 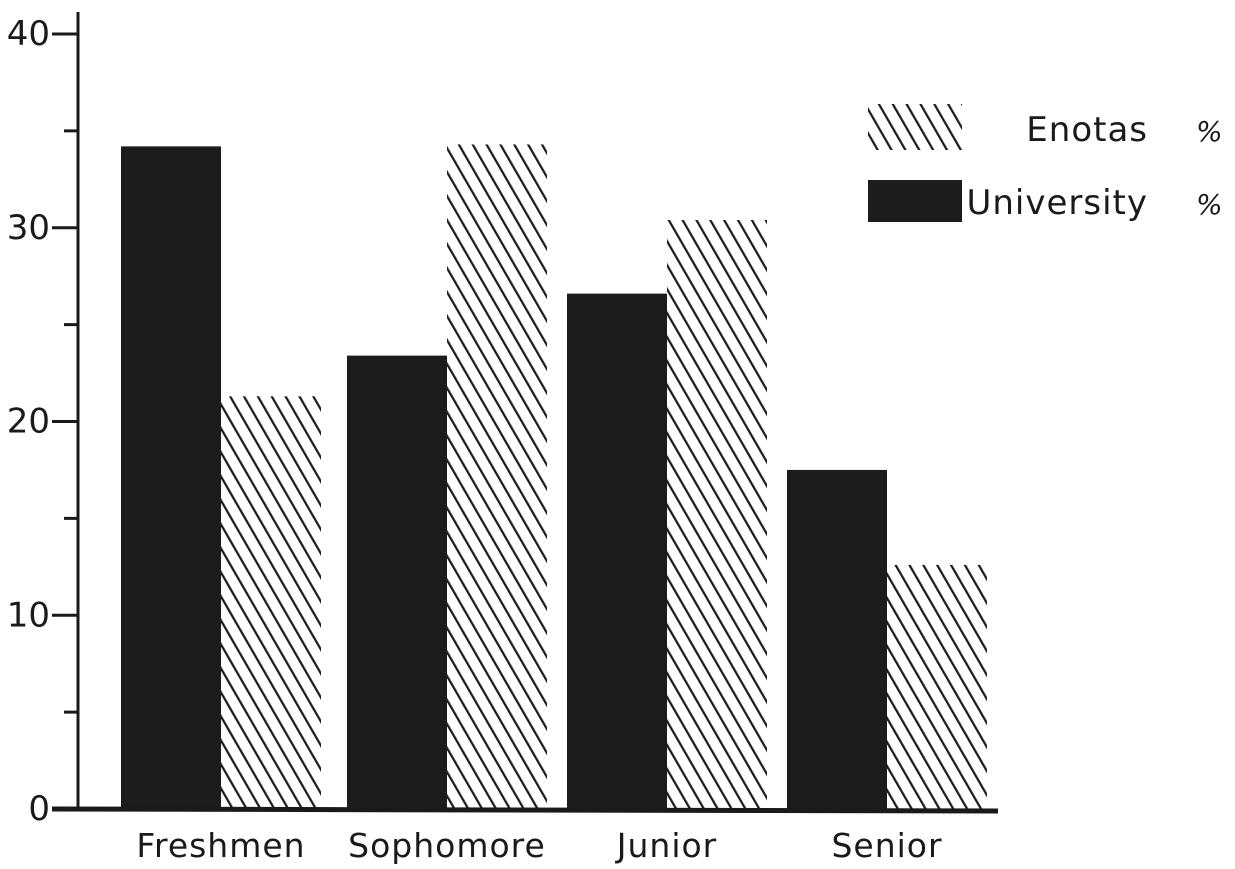 I want to click on legend-swatch-university, so click(x=915, y=201).